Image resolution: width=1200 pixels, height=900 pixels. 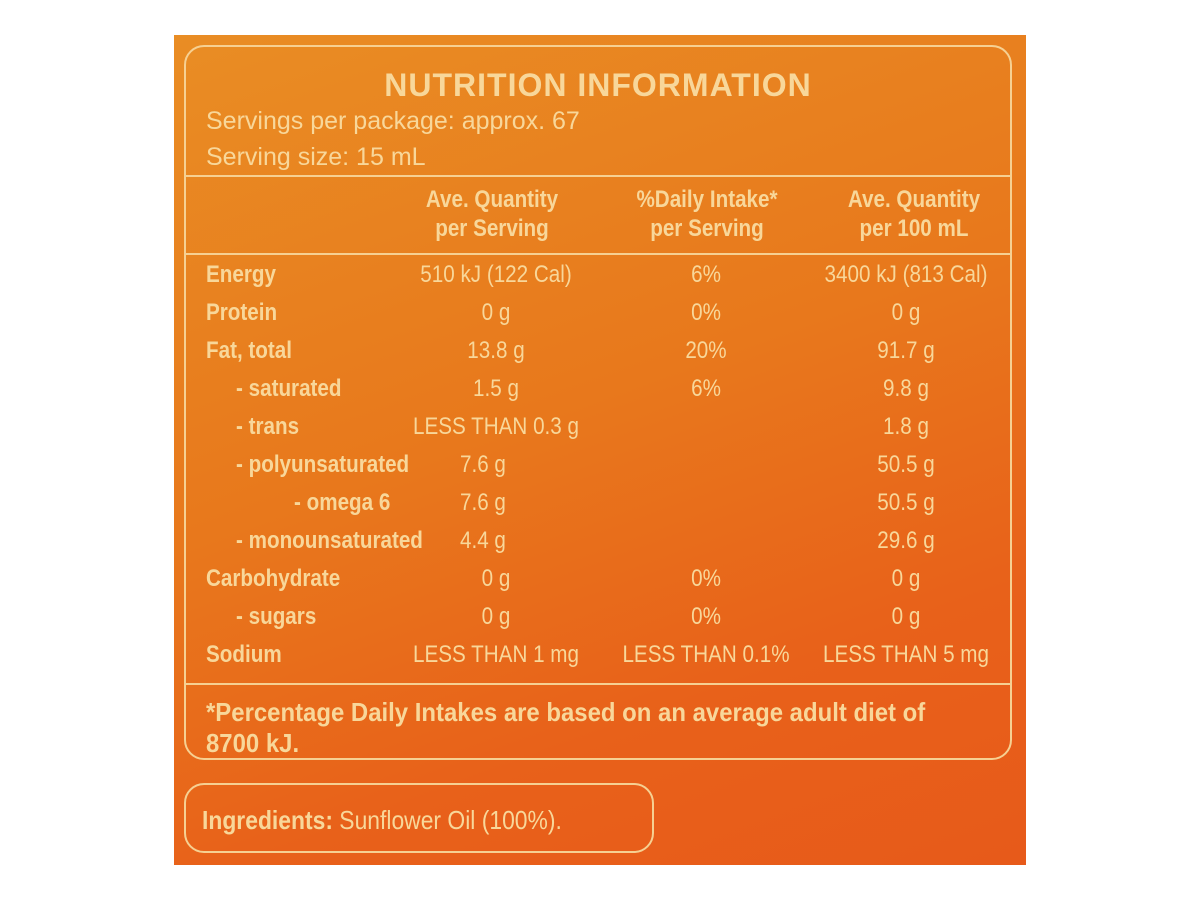 What do you see at coordinates (244, 654) in the screenshot?
I see `nutrient-name: Sodium` at bounding box center [244, 654].